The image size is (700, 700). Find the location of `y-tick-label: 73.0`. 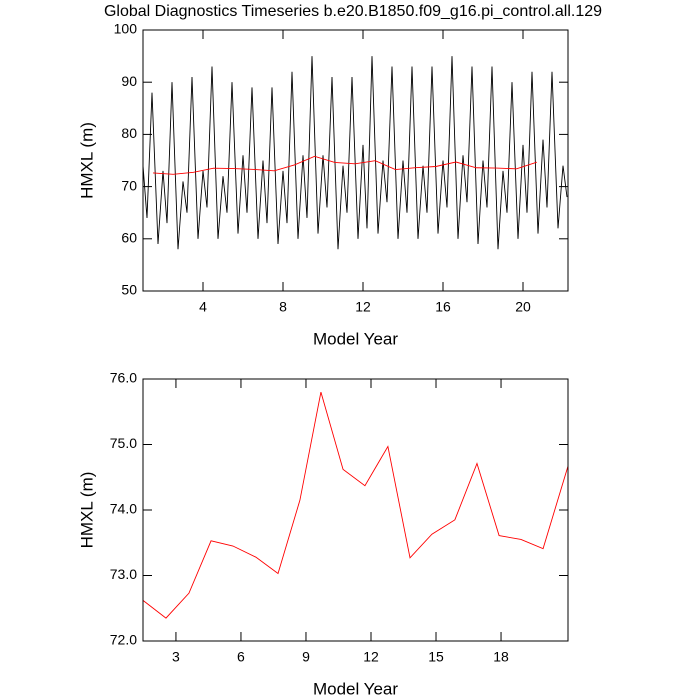

y-tick-label: 73.0 is located at coordinates (123, 574).